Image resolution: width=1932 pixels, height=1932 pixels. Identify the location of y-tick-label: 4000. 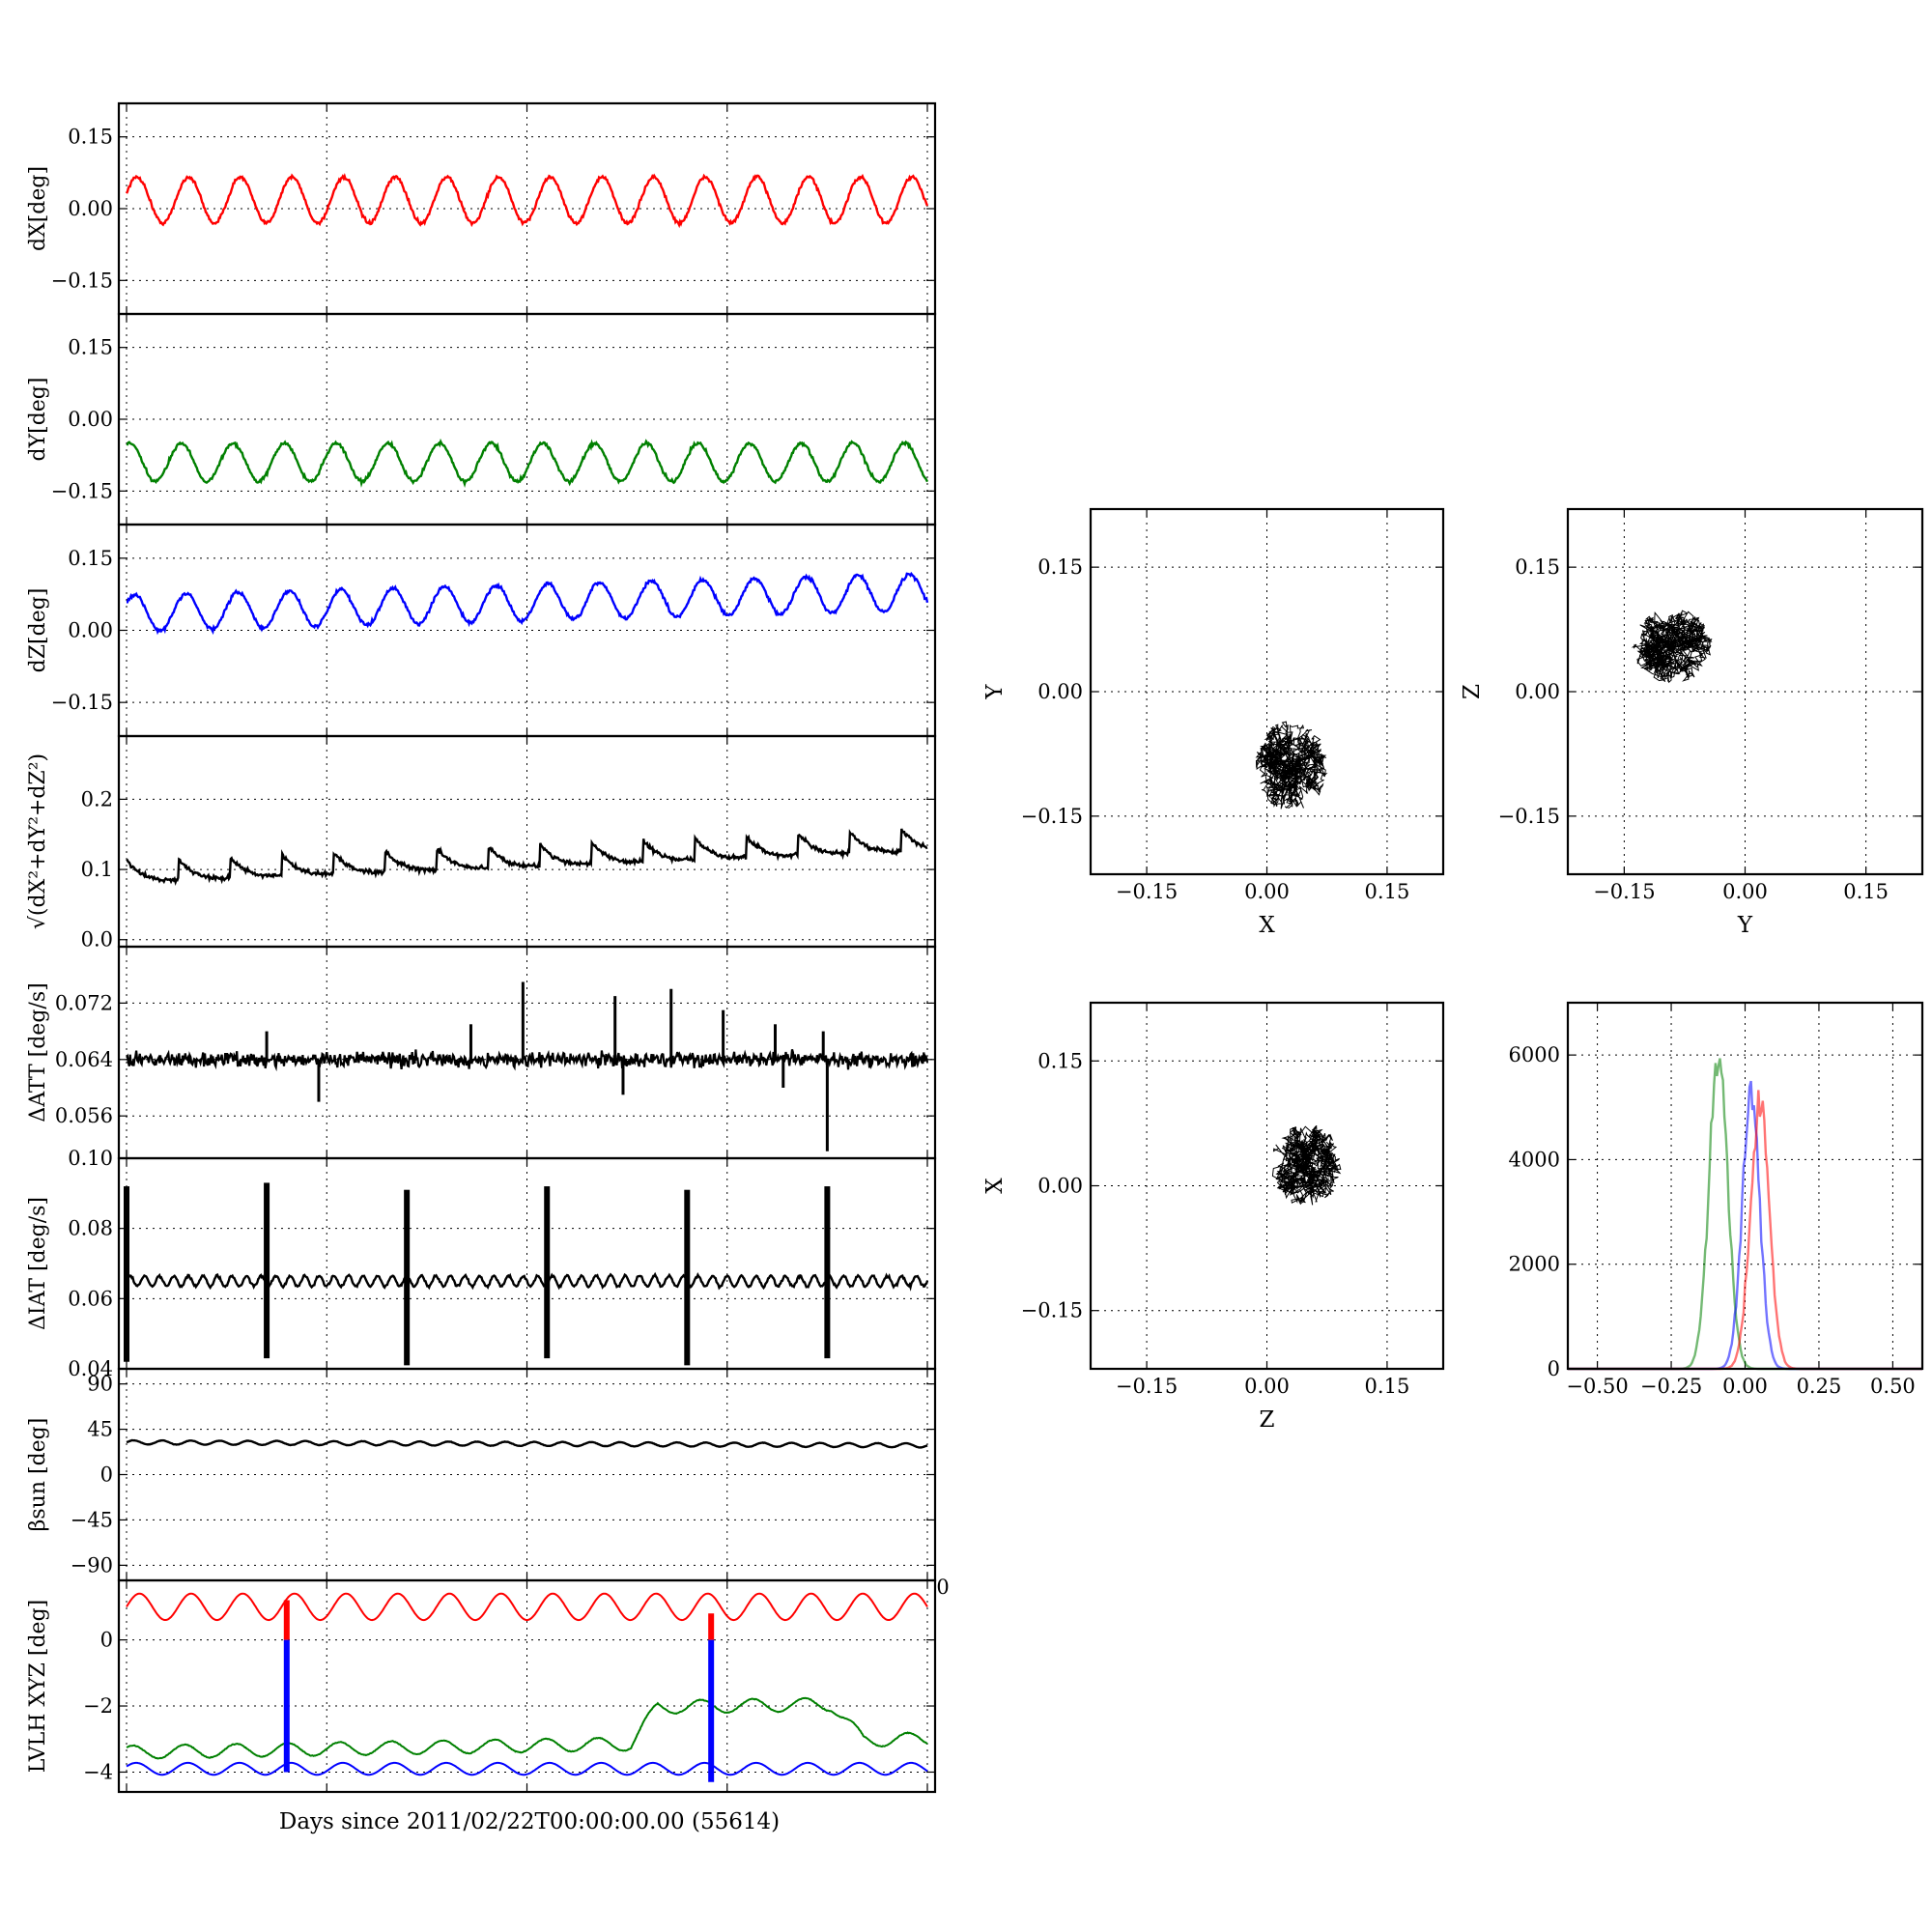
(1534, 1159).